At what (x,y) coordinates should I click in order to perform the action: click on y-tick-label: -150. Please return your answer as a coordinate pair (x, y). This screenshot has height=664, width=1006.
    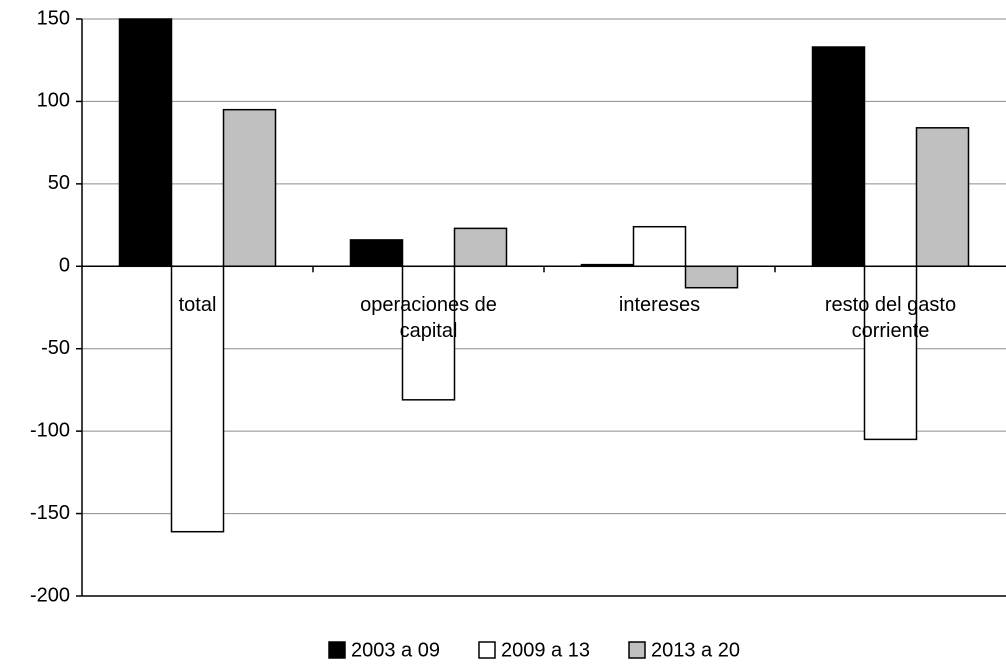
    Looking at the image, I should click on (50, 513).